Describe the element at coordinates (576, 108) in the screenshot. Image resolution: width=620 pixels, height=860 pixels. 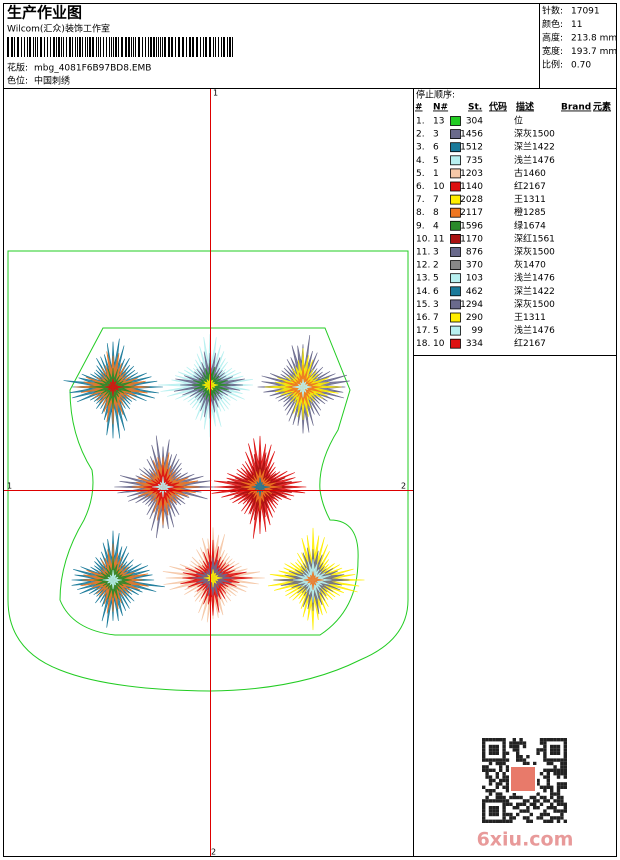
I see `column-header: Brand` at that location.